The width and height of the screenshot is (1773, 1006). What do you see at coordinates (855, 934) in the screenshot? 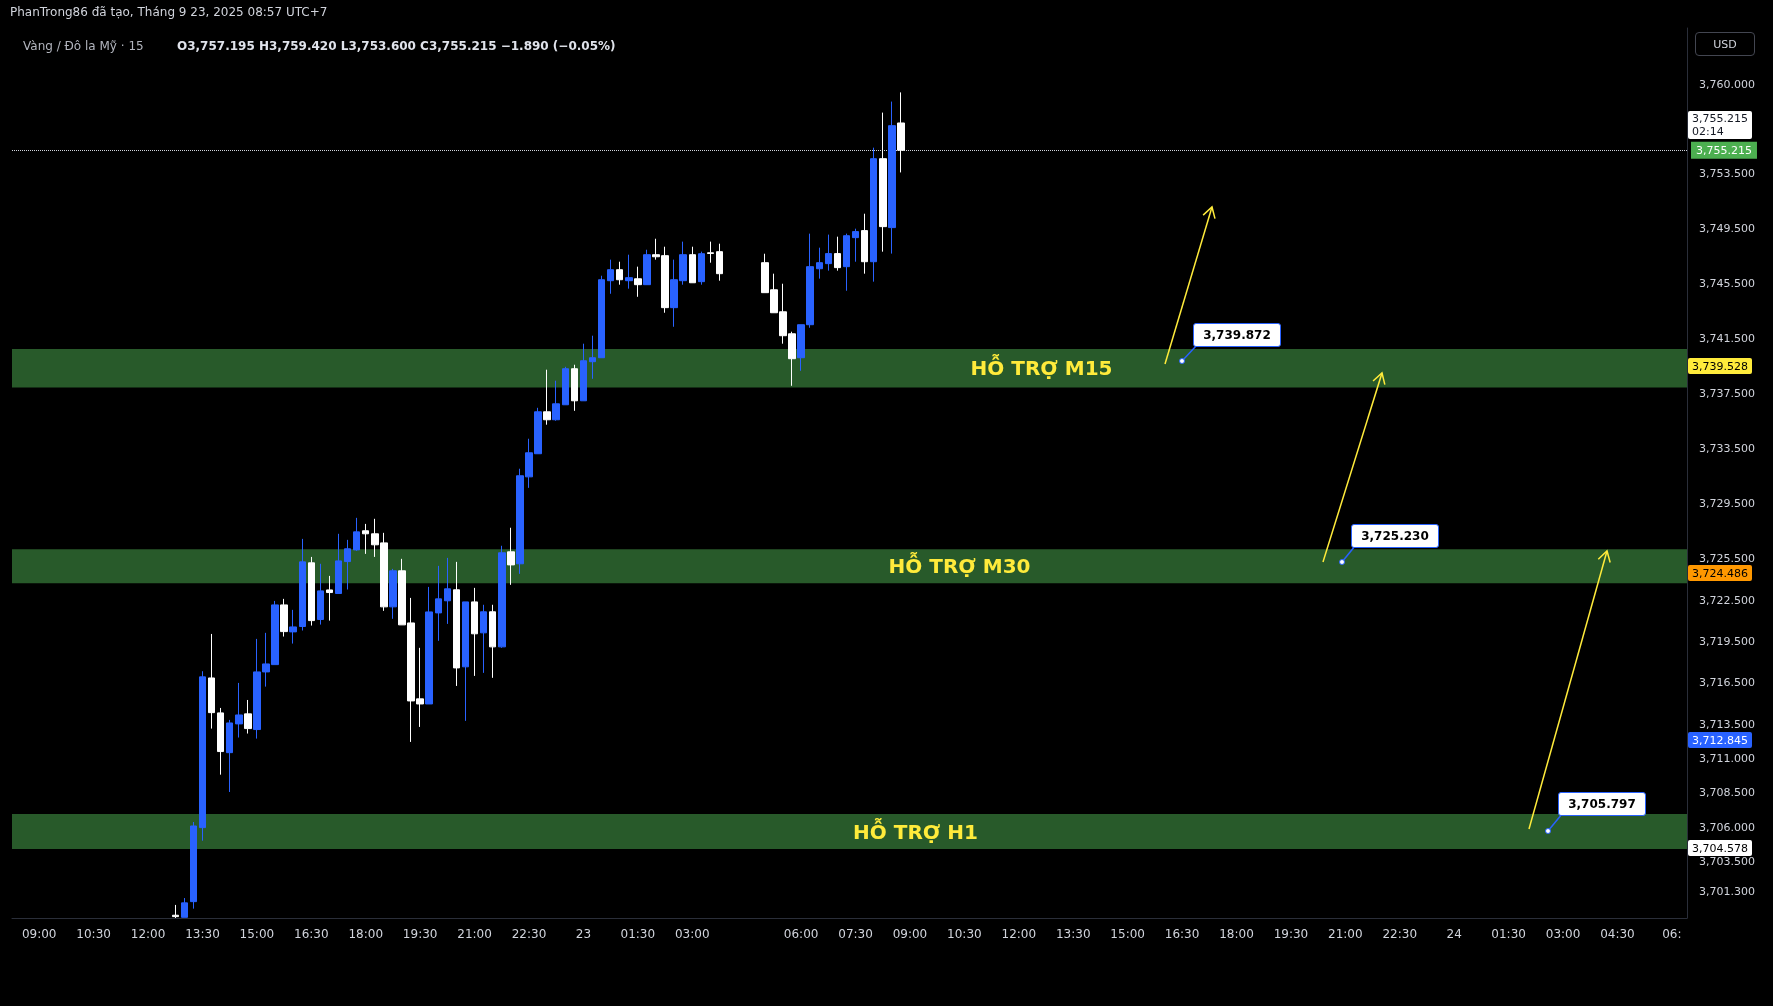
I see `x-tick-label: 07:30` at bounding box center [855, 934].